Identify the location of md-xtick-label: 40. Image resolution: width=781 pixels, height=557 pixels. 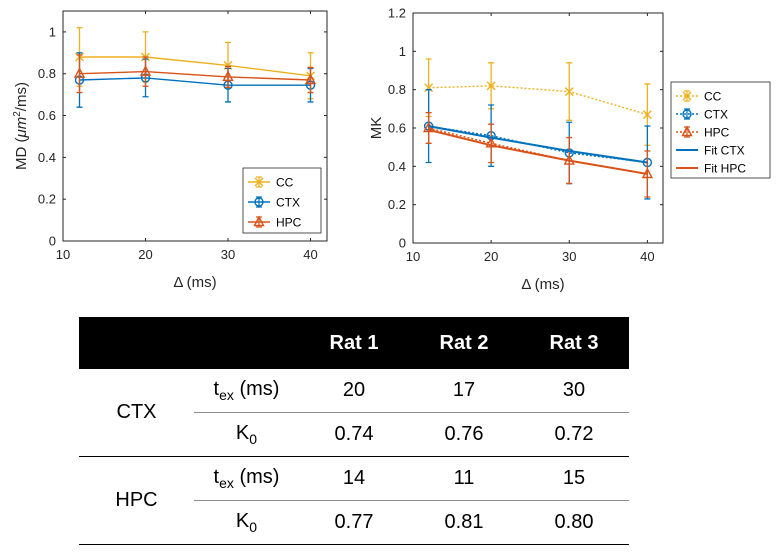
(310, 254).